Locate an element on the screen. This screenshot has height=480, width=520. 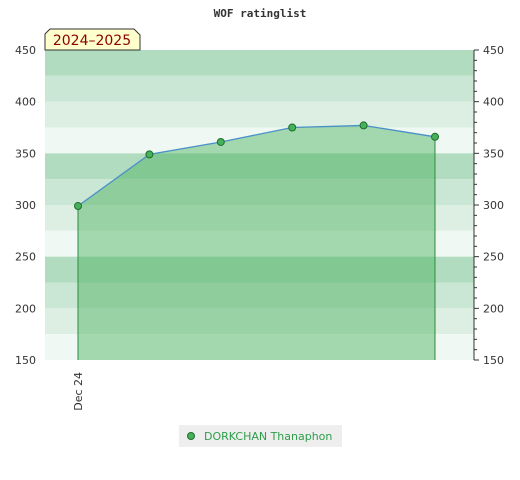
y-tick-label-right: 350 is located at coordinates (493, 153).